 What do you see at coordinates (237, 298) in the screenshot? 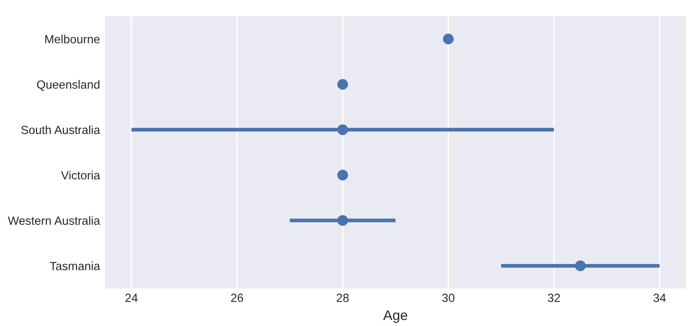
I see `x-tick-label: 26` at bounding box center [237, 298].